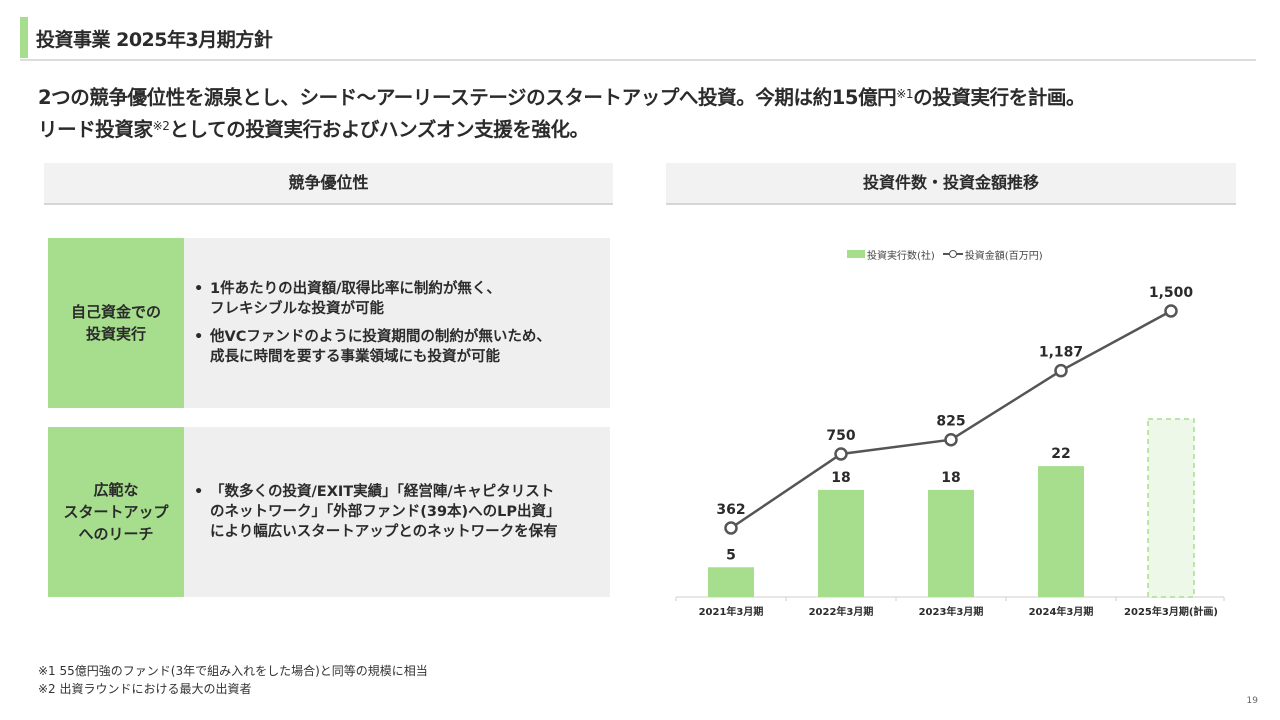 This screenshot has width=1280, height=720. Describe the element at coordinates (901, 256) in the screenshot. I see `legend-label-count: 投資実行数(社)` at that location.